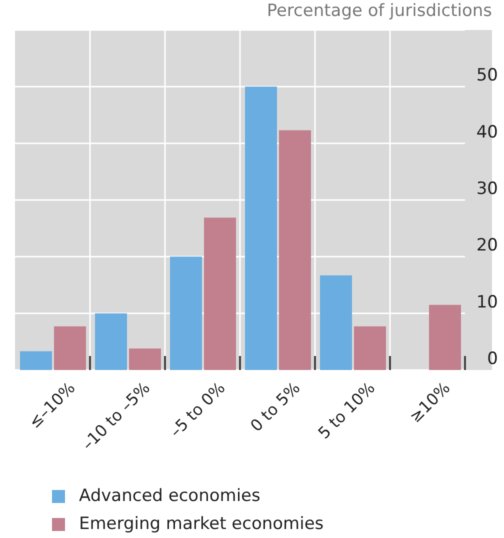  Describe the element at coordinates (116, 416) in the screenshot. I see `x-tick-label: –10 to –5%` at that location.